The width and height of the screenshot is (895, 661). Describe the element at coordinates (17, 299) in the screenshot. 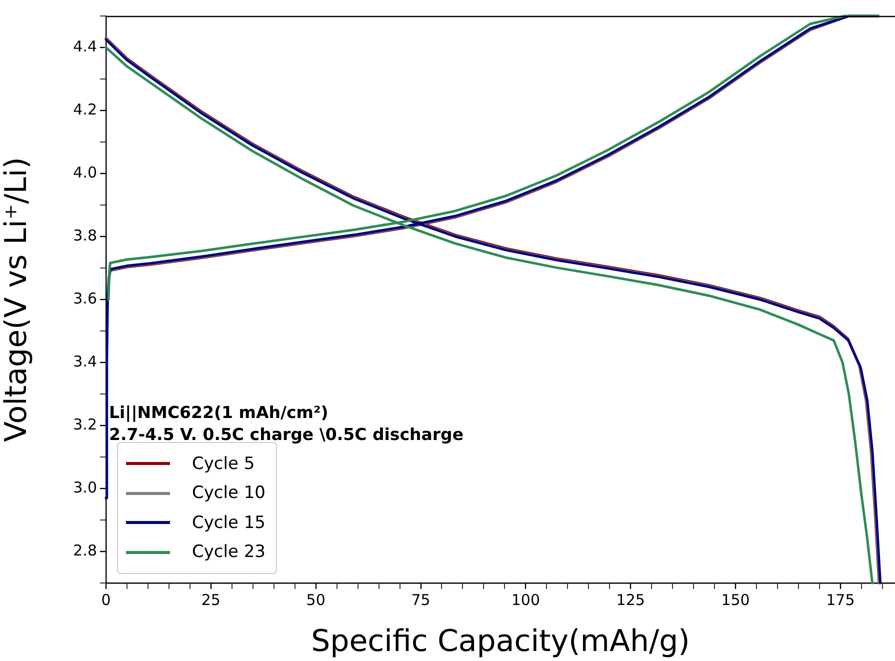

I see `y-axis-title: Voltage(V vs Li⁺/Li)` at that location.